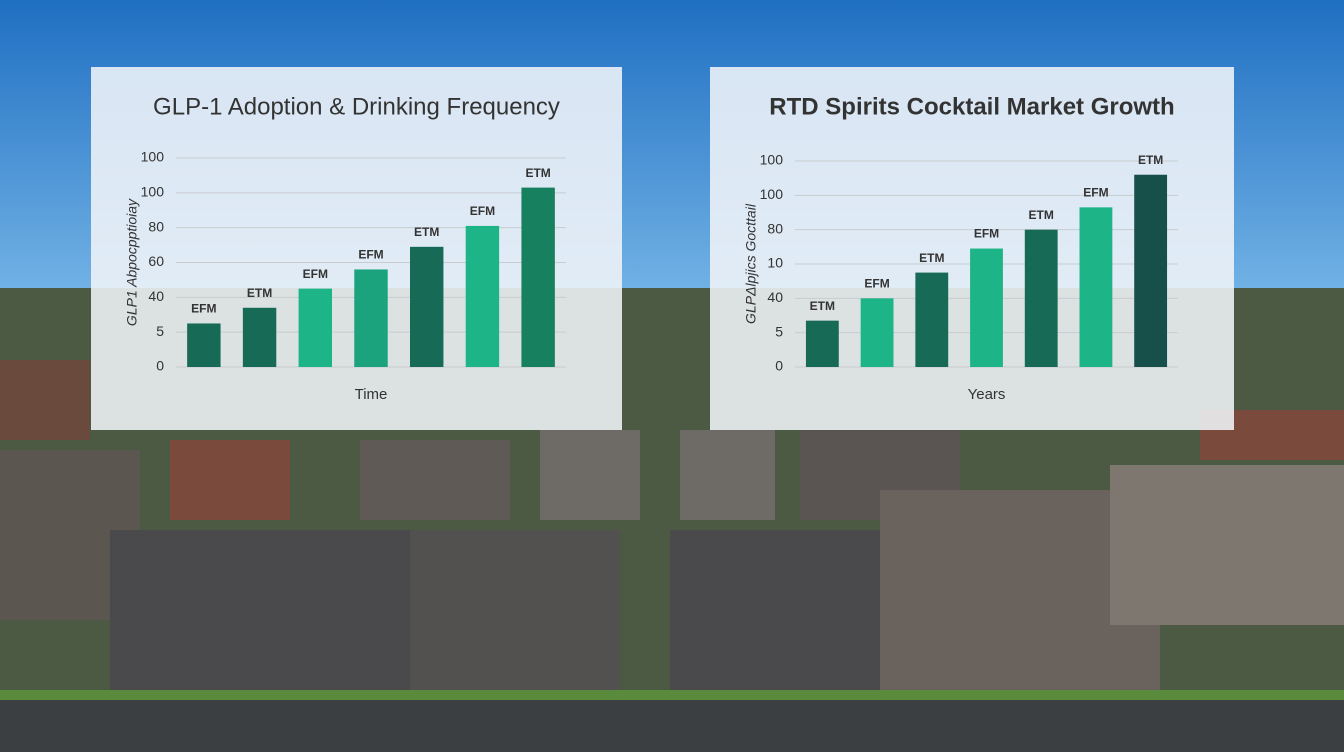 The image size is (1344, 752). Describe the element at coordinates (132, 262) in the screenshot. I see `y-axis-label: GLP1 Abpocpptioiay` at that location.